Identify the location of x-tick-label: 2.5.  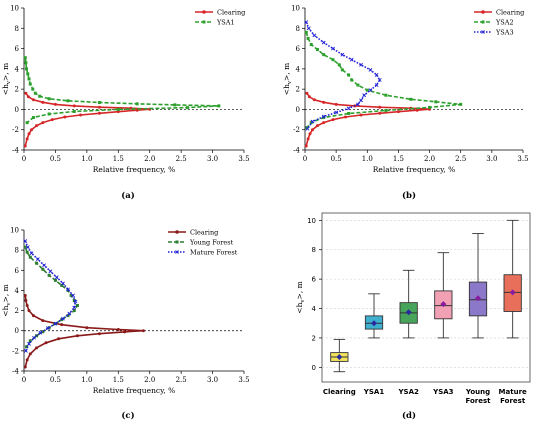
(181, 159).